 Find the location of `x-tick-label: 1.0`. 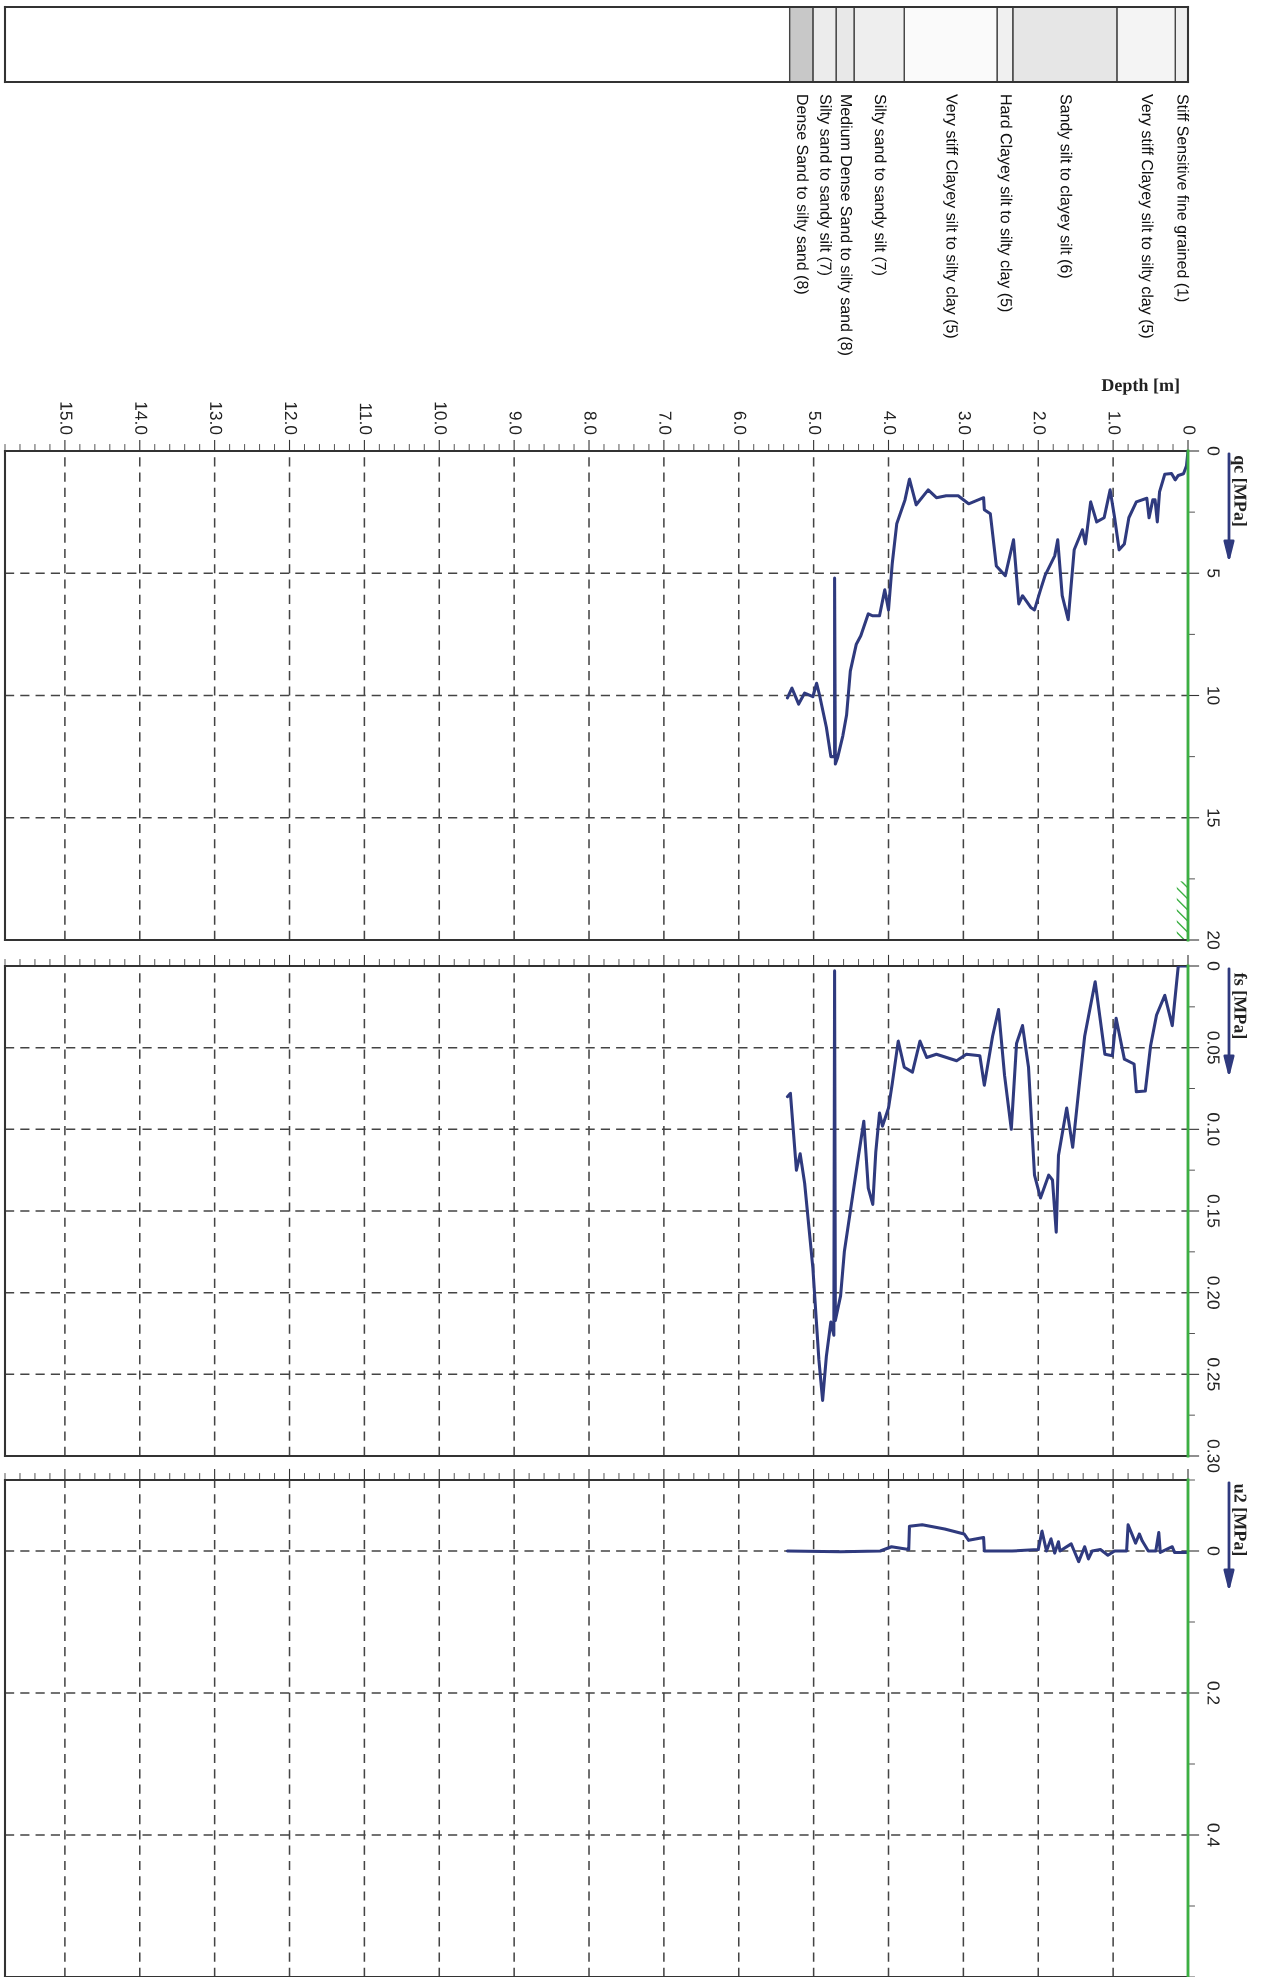

x-tick-label: 1.0 is located at coordinates (1114, 423).